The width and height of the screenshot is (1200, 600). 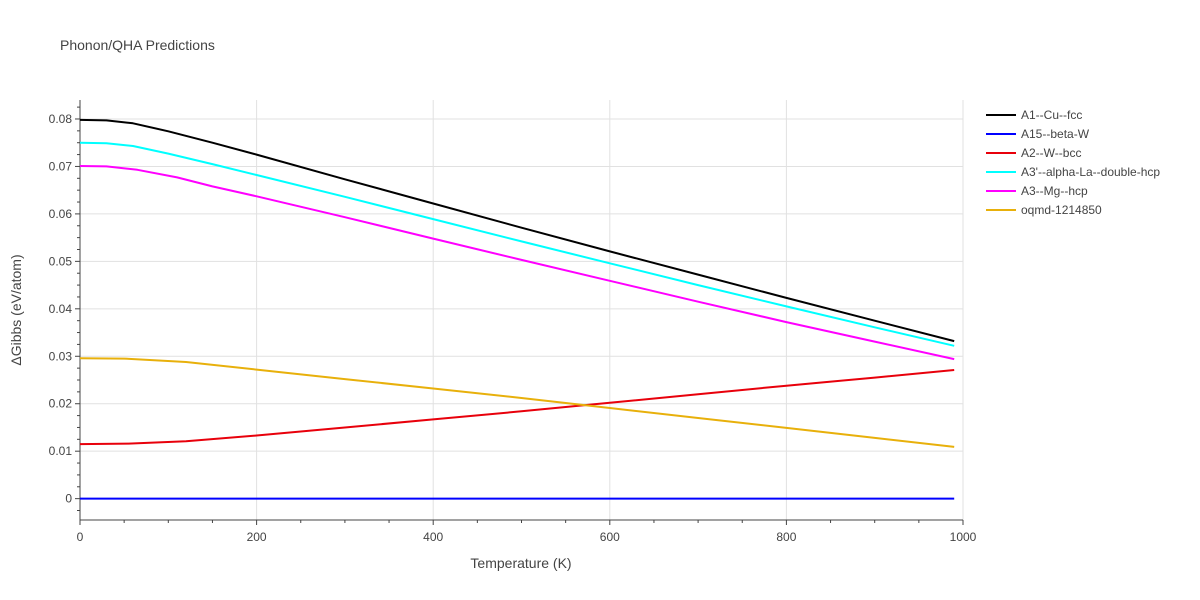 What do you see at coordinates (1051, 115) in the screenshot?
I see `legend-label: A1--Cu--fcc` at bounding box center [1051, 115].